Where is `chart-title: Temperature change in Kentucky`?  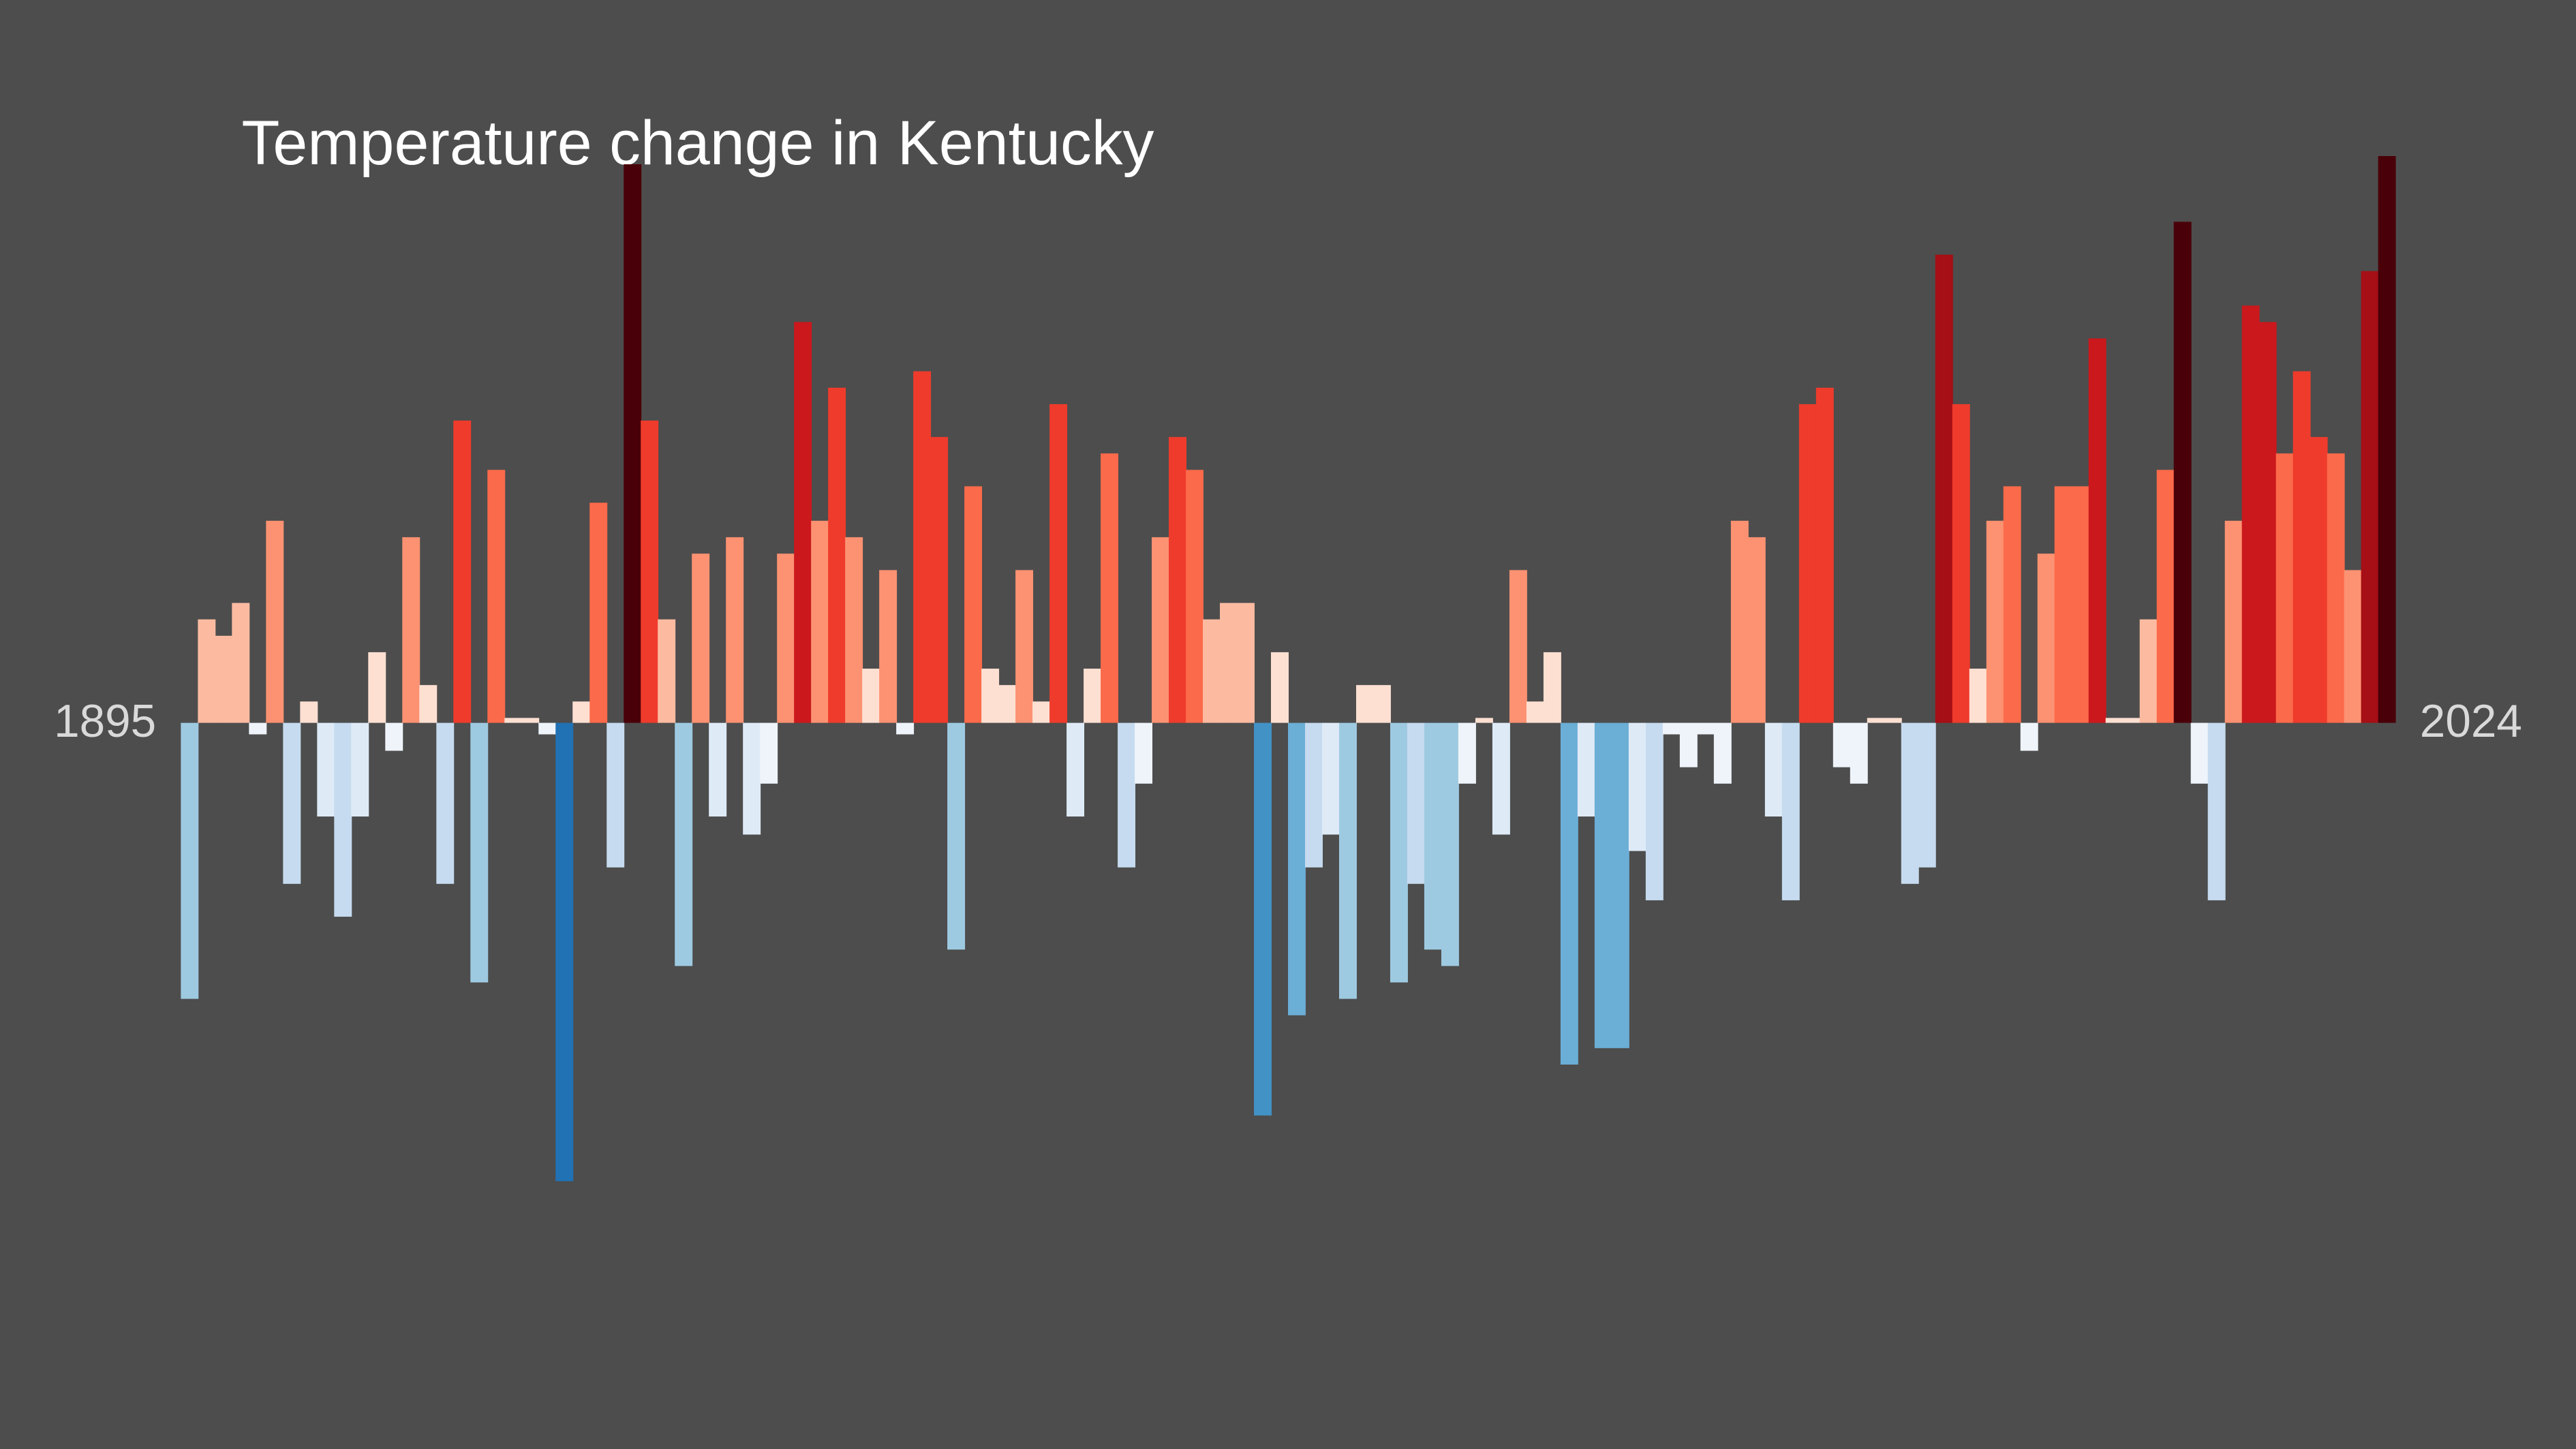
chart-title: Temperature change in Kentucky is located at coordinates (698, 143).